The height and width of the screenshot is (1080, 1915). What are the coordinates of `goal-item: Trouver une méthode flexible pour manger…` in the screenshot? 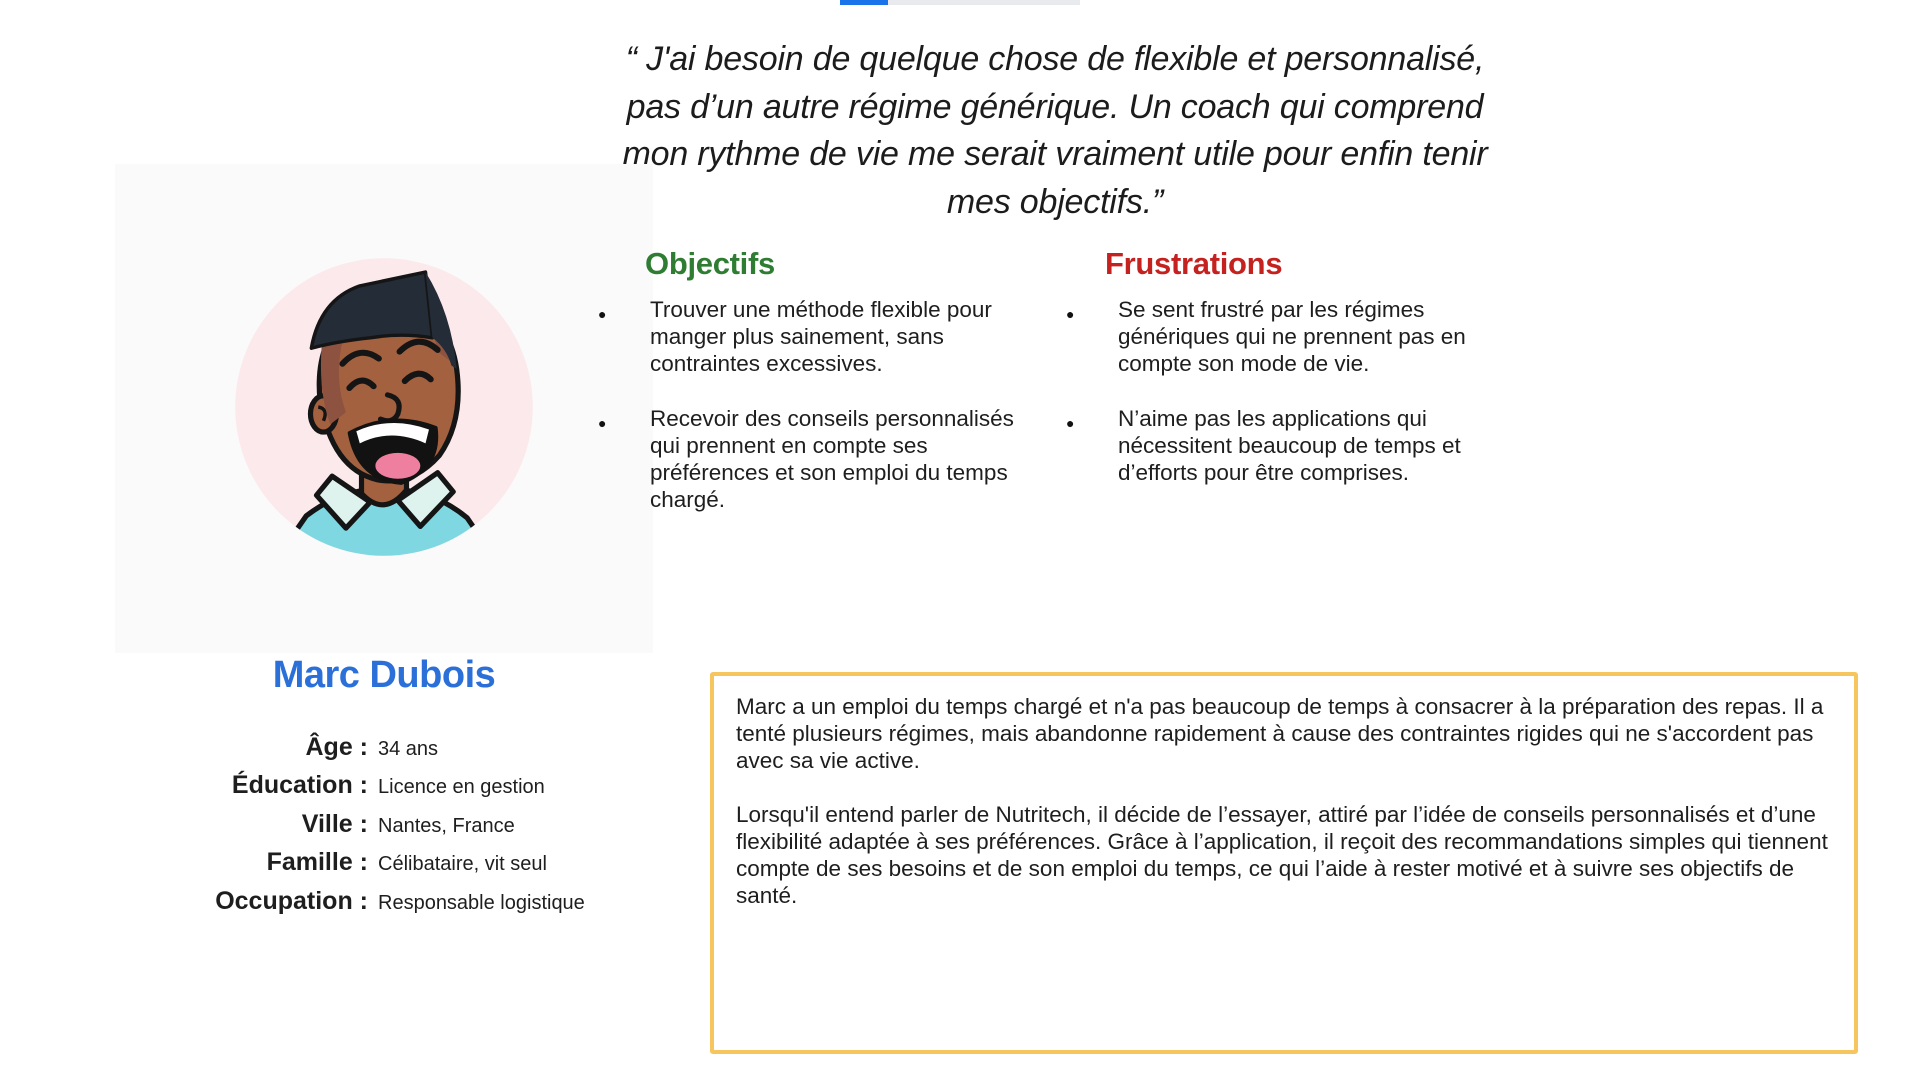 It's located at (812, 336).